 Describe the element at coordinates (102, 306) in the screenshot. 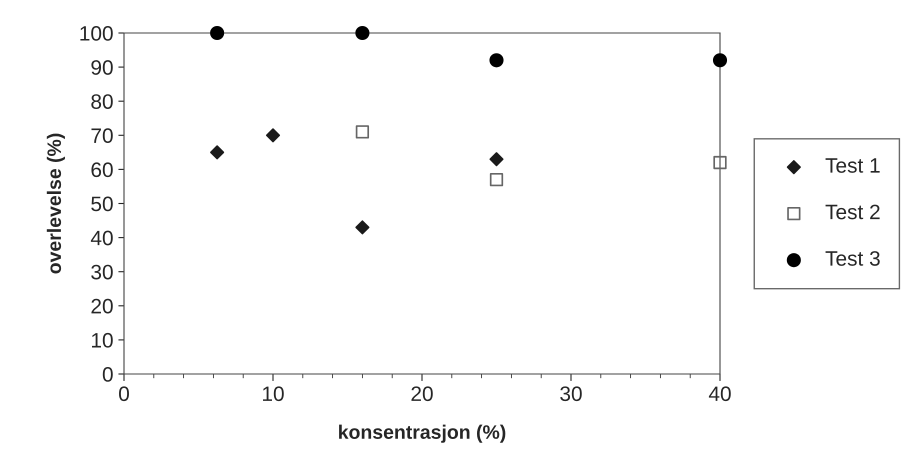

I see `y-tick-label: 20` at that location.